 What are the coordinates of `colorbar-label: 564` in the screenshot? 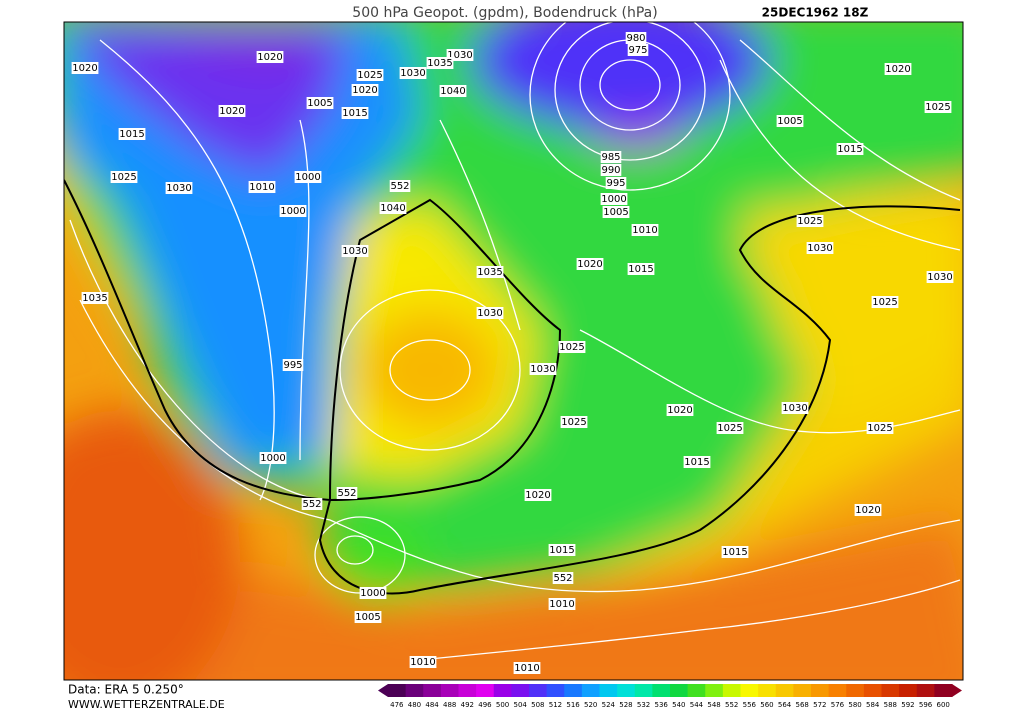 It's located at (785, 705).